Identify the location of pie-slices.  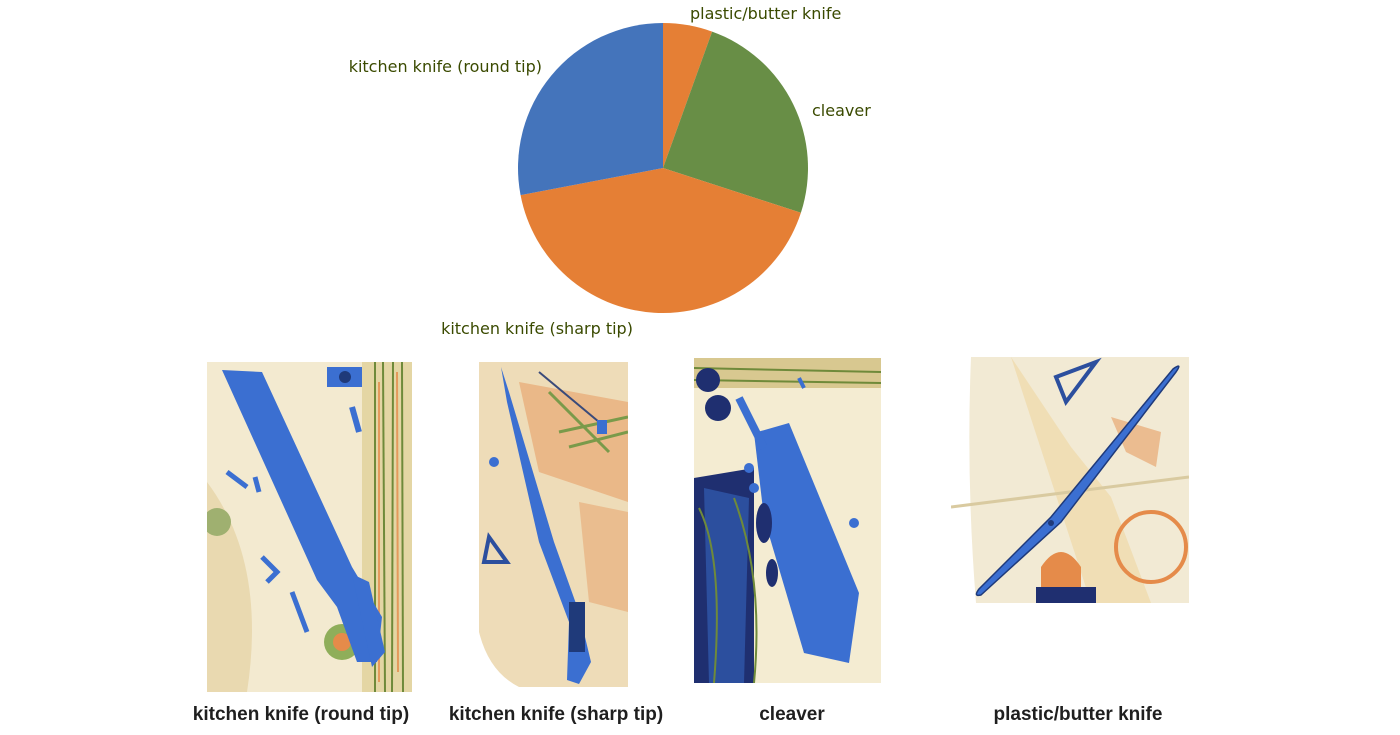
(663, 168).